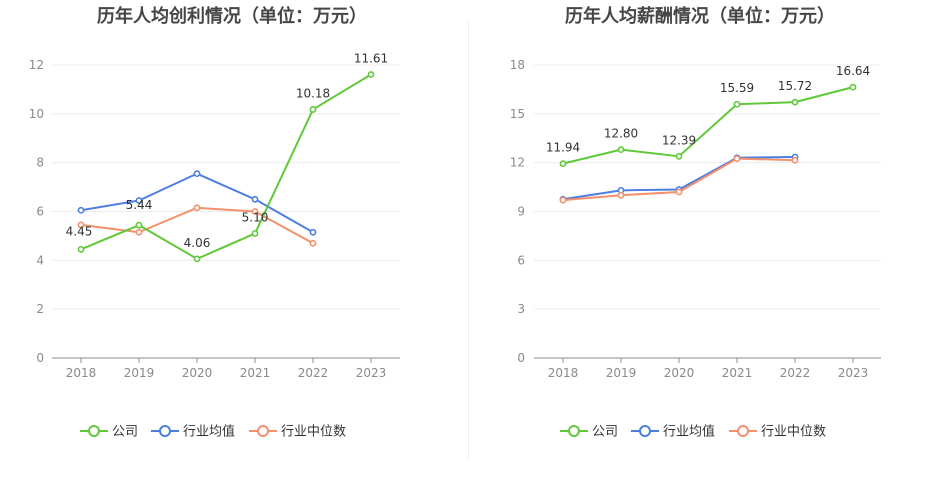 This screenshot has height=480, width=935. Describe the element at coordinates (232, 16) in the screenshot. I see `chart-title: 历年人均创利情况（单位：万元）` at that location.